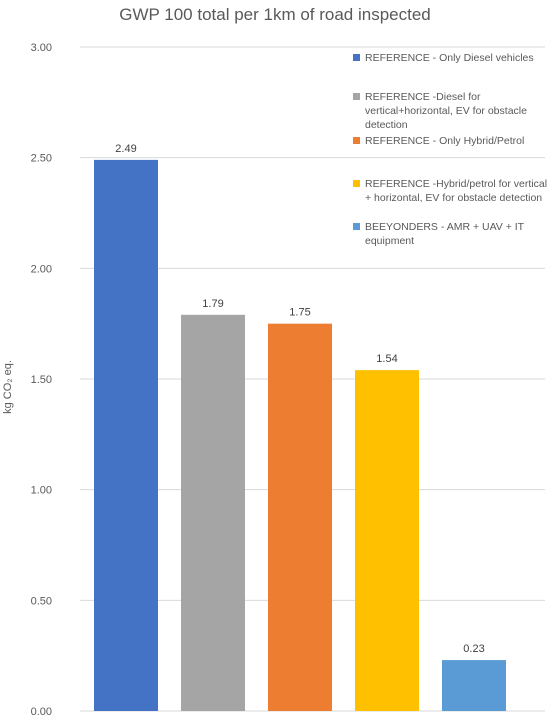  I want to click on y-axis-label: kg CO₂ eq., so click(8, 387).